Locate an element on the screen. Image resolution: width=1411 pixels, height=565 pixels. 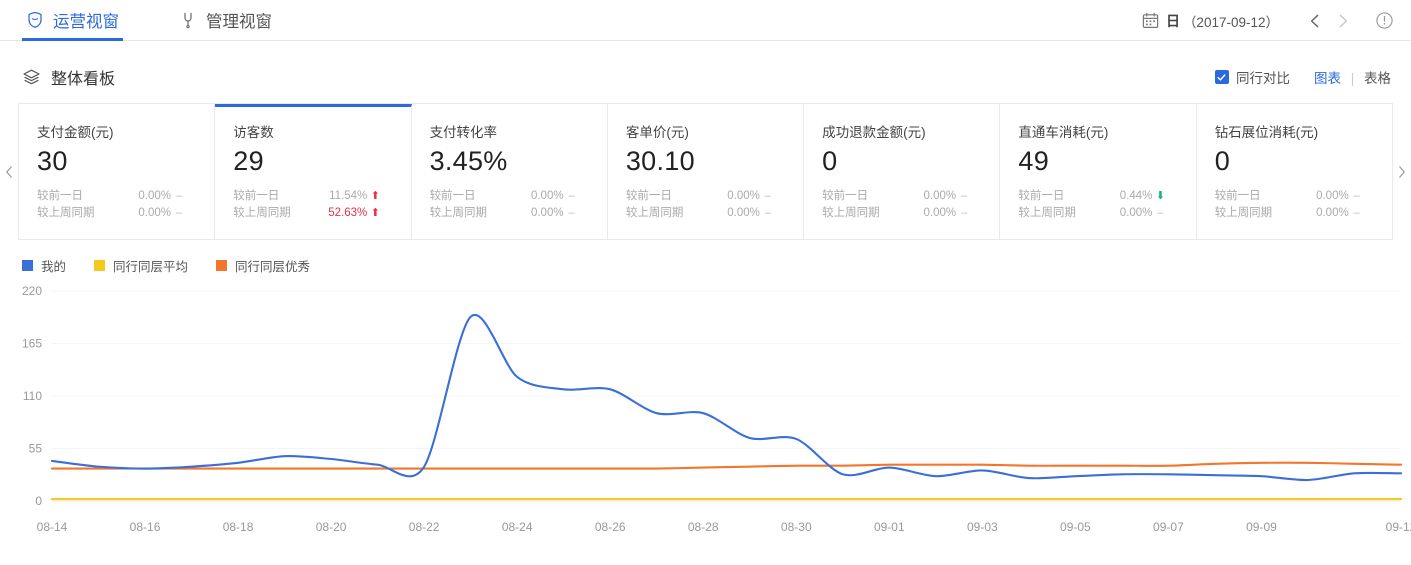
prev-period-button is located at coordinates (1315, 21).